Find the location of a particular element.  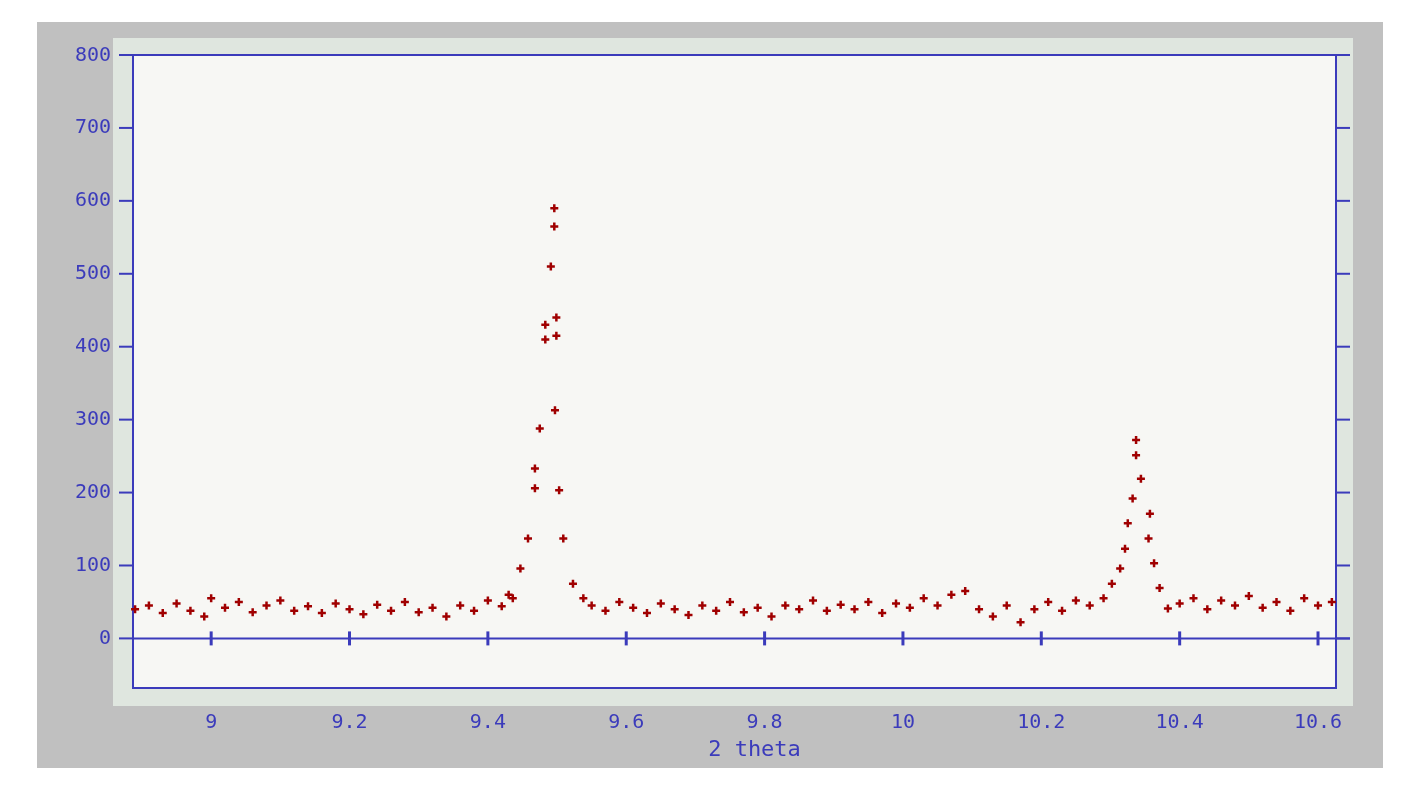

x-tick-label: 9 is located at coordinates (211, 721).